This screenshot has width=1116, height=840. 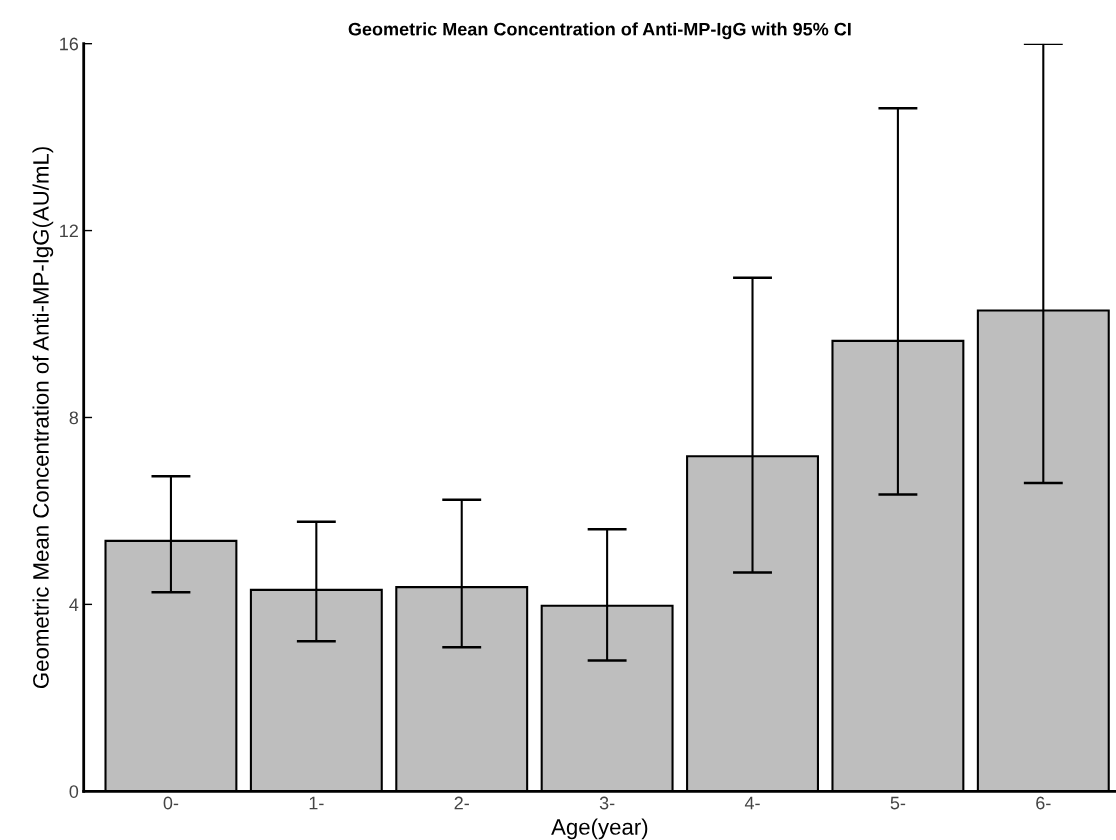 I want to click on x-axis-title: Age(year), so click(x=599, y=829).